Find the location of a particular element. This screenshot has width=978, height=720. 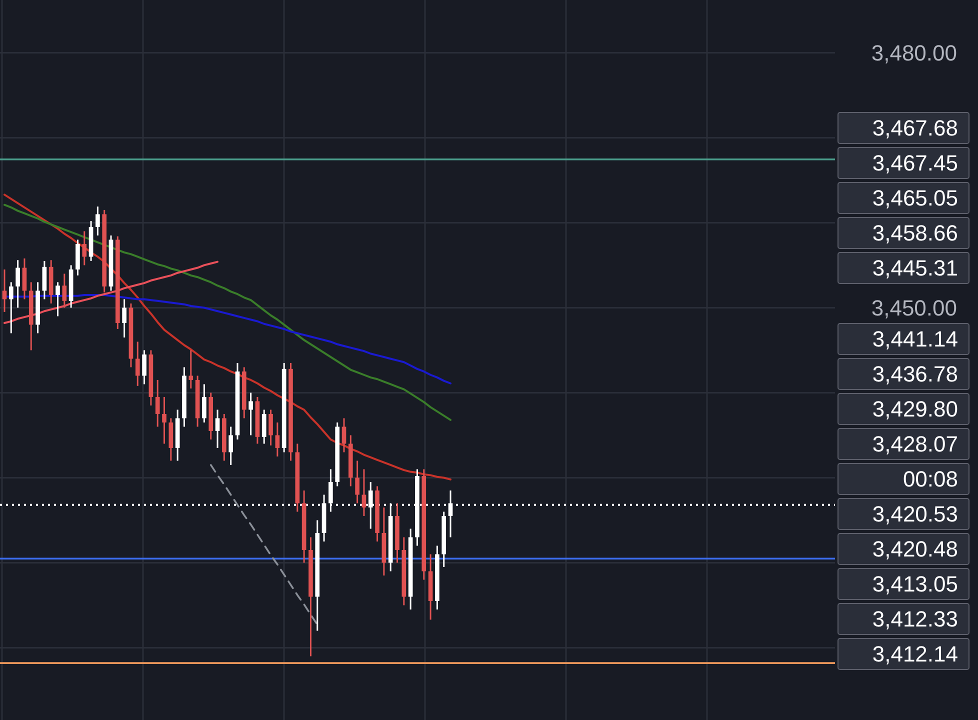

text: 3,467.45 is located at coordinates (915, 163).